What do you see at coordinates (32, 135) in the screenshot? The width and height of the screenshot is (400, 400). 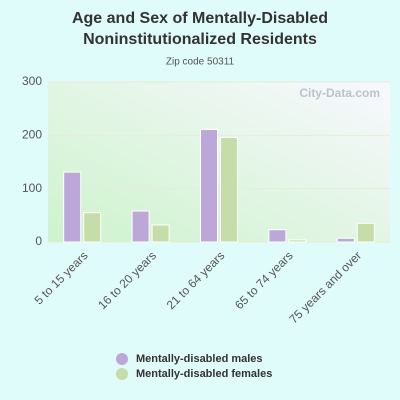 I see `y-tick-label: 200` at bounding box center [32, 135].